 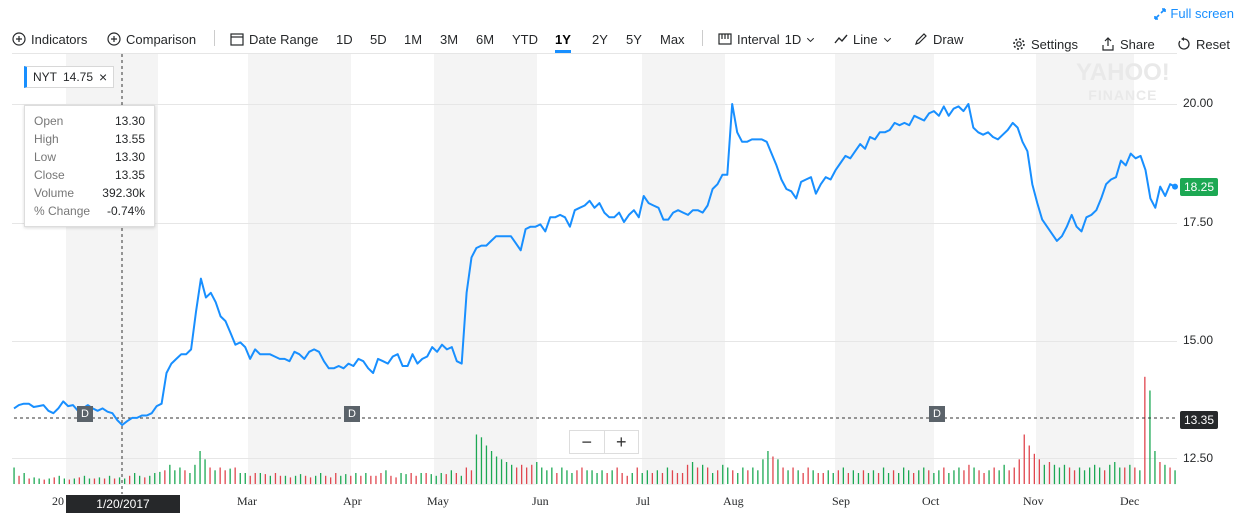 What do you see at coordinates (634, 39) in the screenshot?
I see `range-5y: 5Y` at bounding box center [634, 39].